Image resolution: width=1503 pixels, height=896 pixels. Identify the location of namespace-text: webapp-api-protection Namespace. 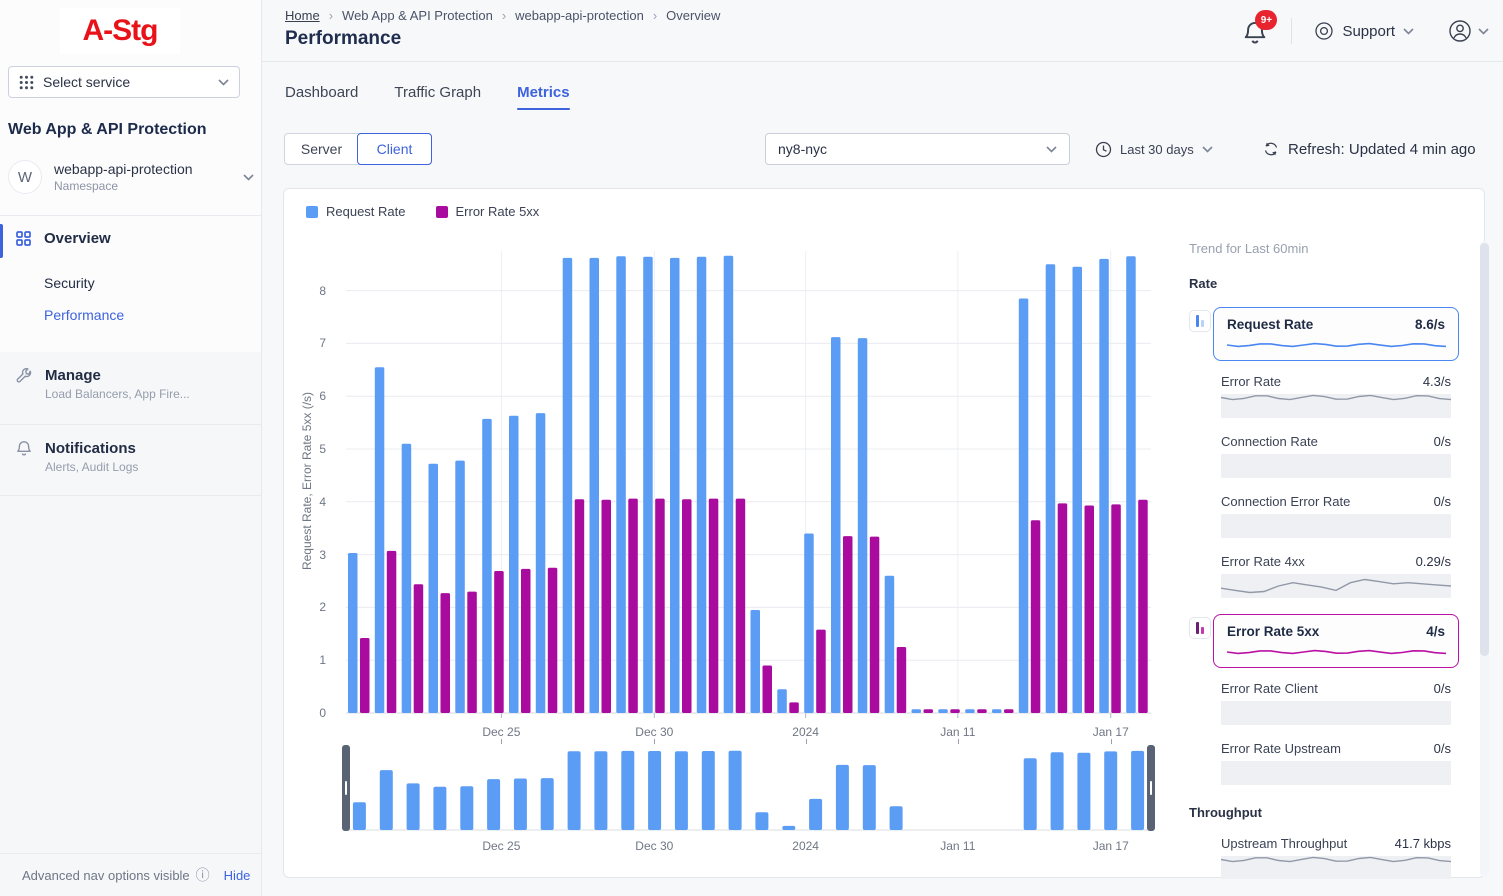
(148, 177).